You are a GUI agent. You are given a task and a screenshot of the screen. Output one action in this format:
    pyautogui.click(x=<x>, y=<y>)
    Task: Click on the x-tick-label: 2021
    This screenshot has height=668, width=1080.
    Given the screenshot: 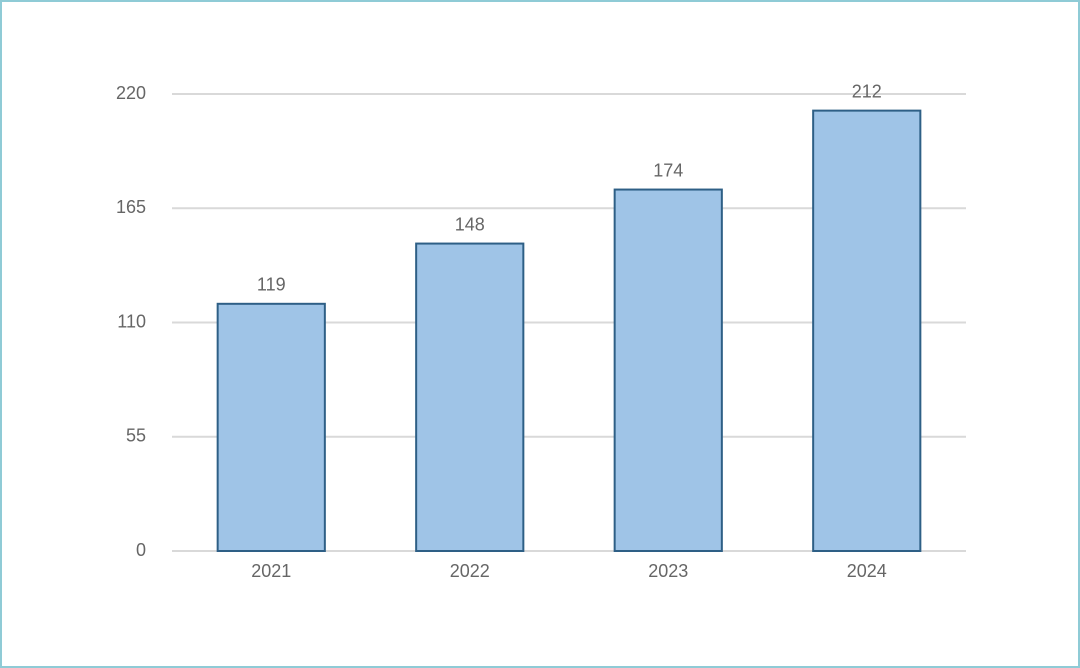 What is the action you would take?
    pyautogui.click(x=271, y=571)
    